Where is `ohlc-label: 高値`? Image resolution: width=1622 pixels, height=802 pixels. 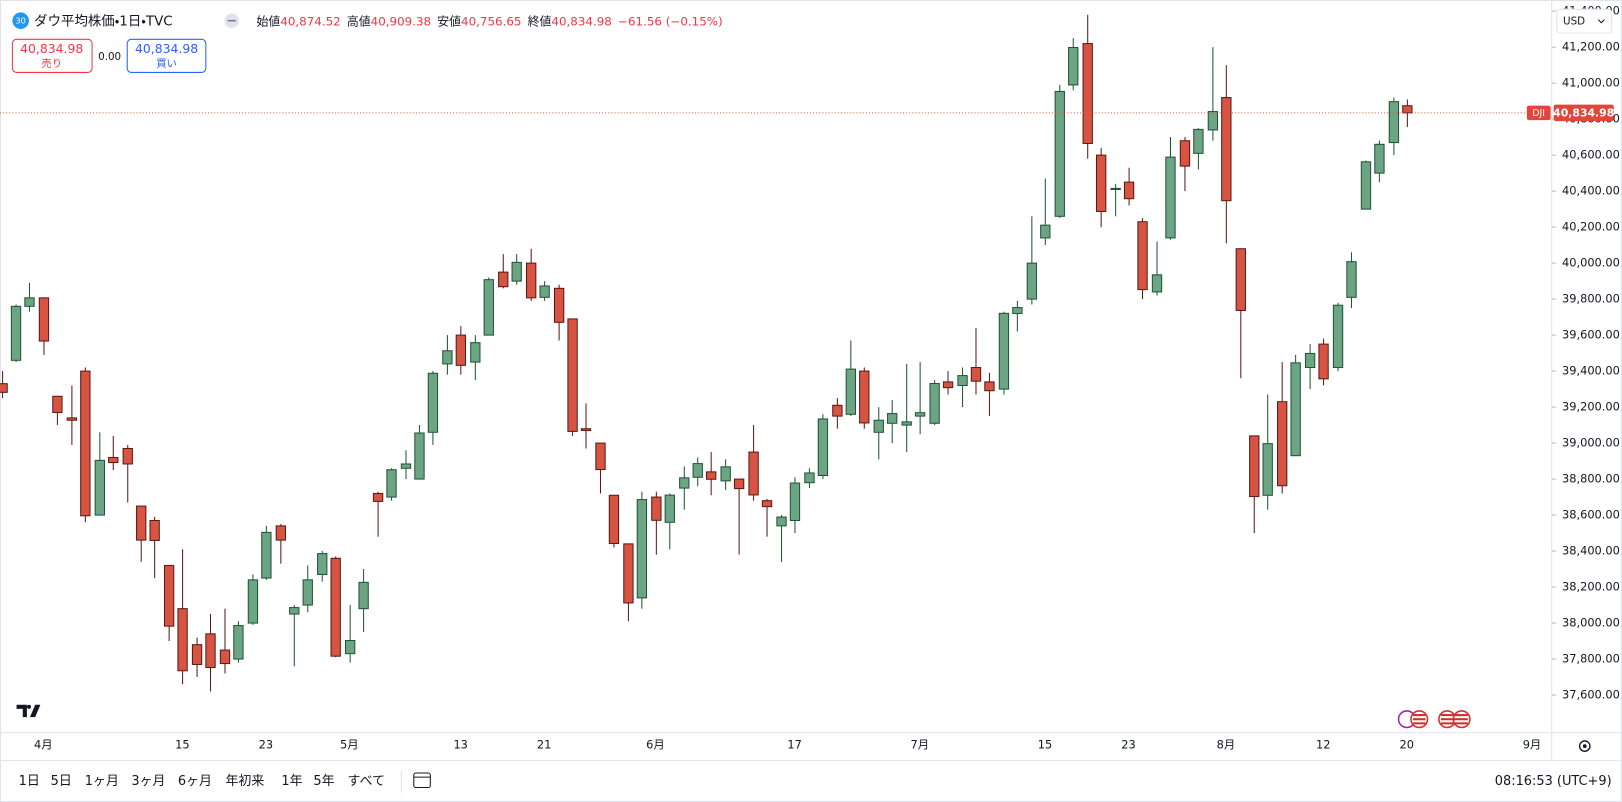 ohlc-label: 高値 is located at coordinates (359, 21).